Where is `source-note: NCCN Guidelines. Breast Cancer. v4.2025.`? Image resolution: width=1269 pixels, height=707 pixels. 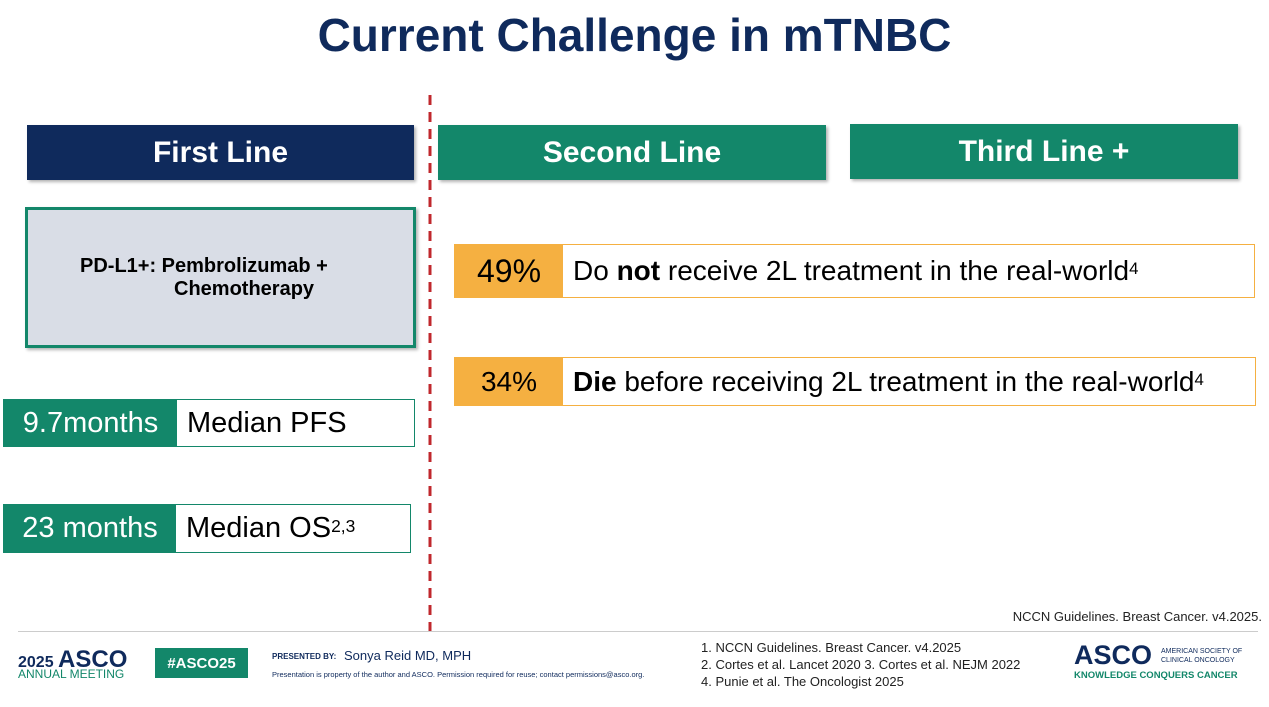 source-note: NCCN Guidelines. Breast Cancer. v4.2025. is located at coordinates (1137, 616).